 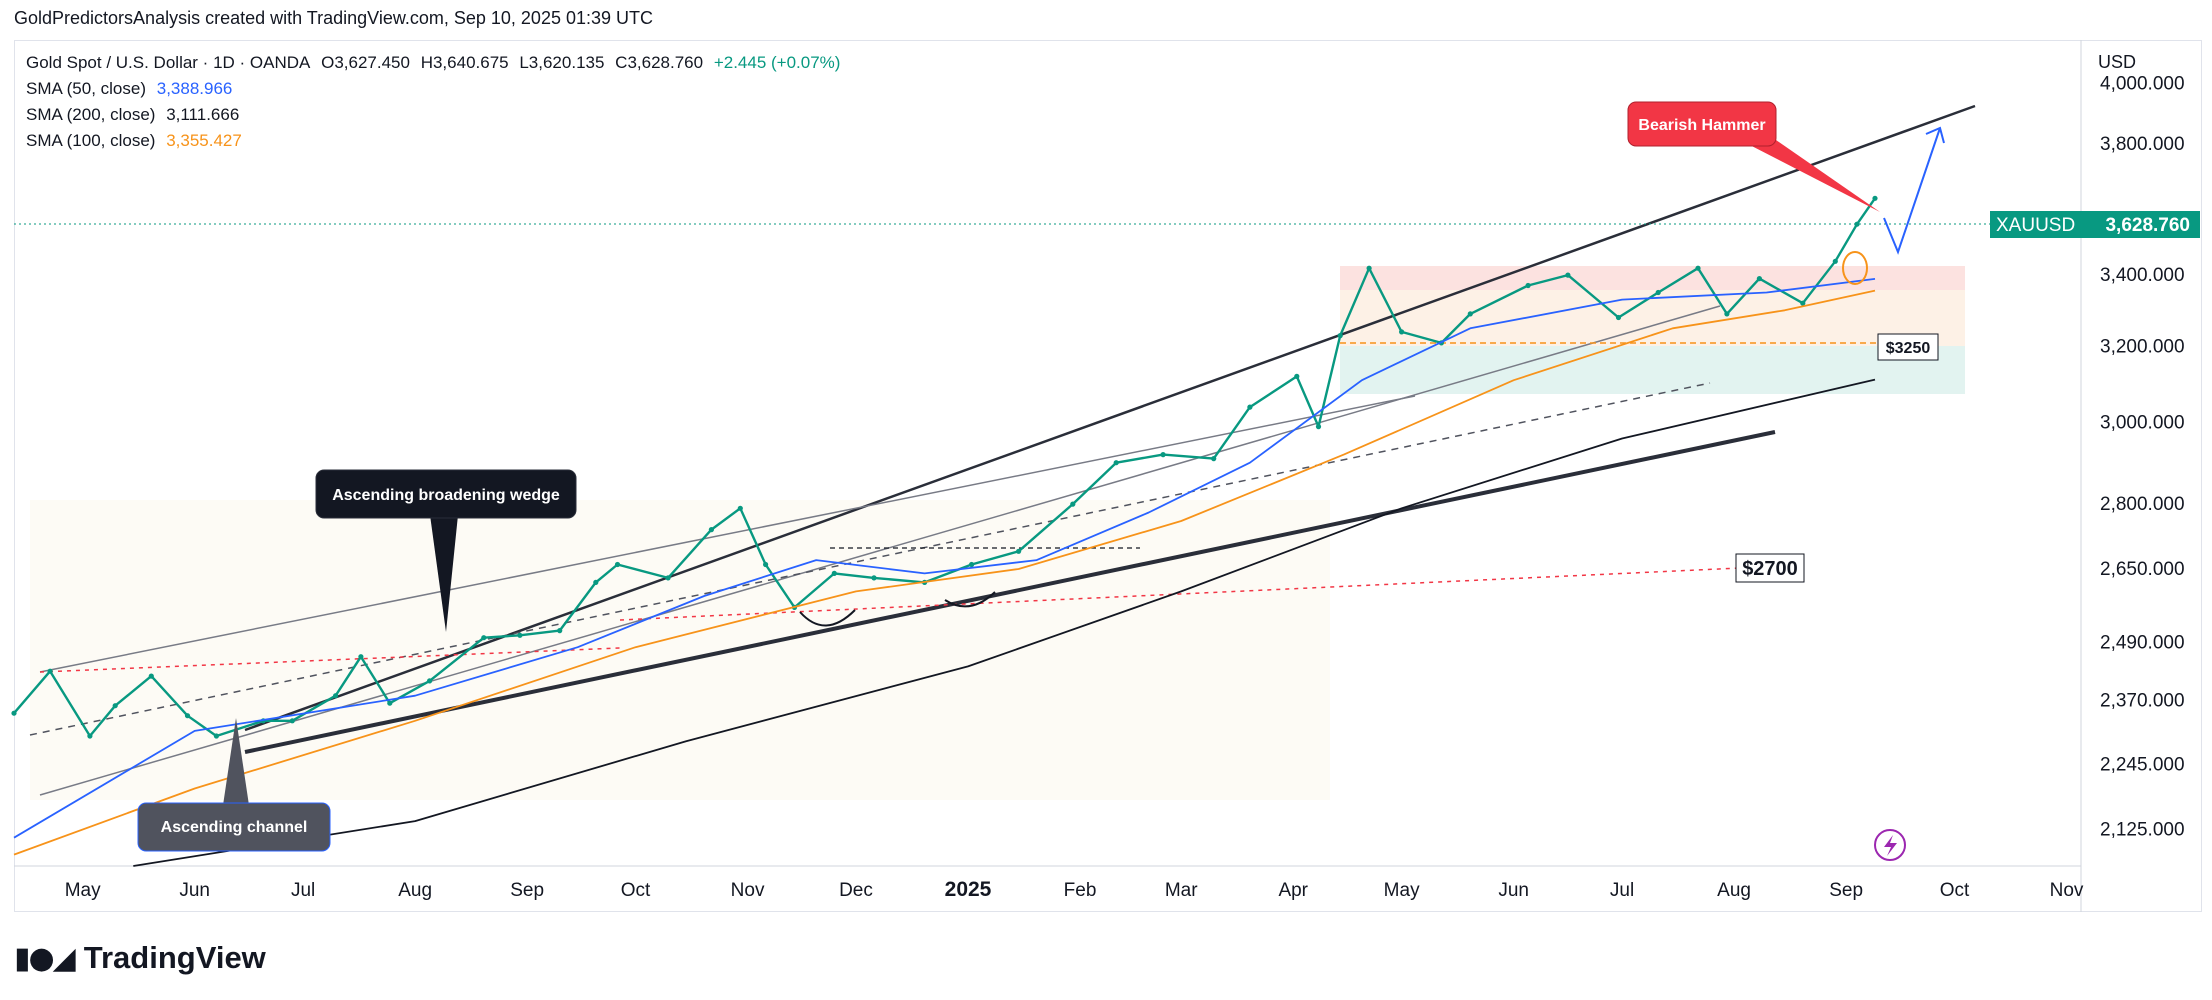 What do you see at coordinates (2142, 275) in the screenshot?
I see `y-tick-label: 3,400.000` at bounding box center [2142, 275].